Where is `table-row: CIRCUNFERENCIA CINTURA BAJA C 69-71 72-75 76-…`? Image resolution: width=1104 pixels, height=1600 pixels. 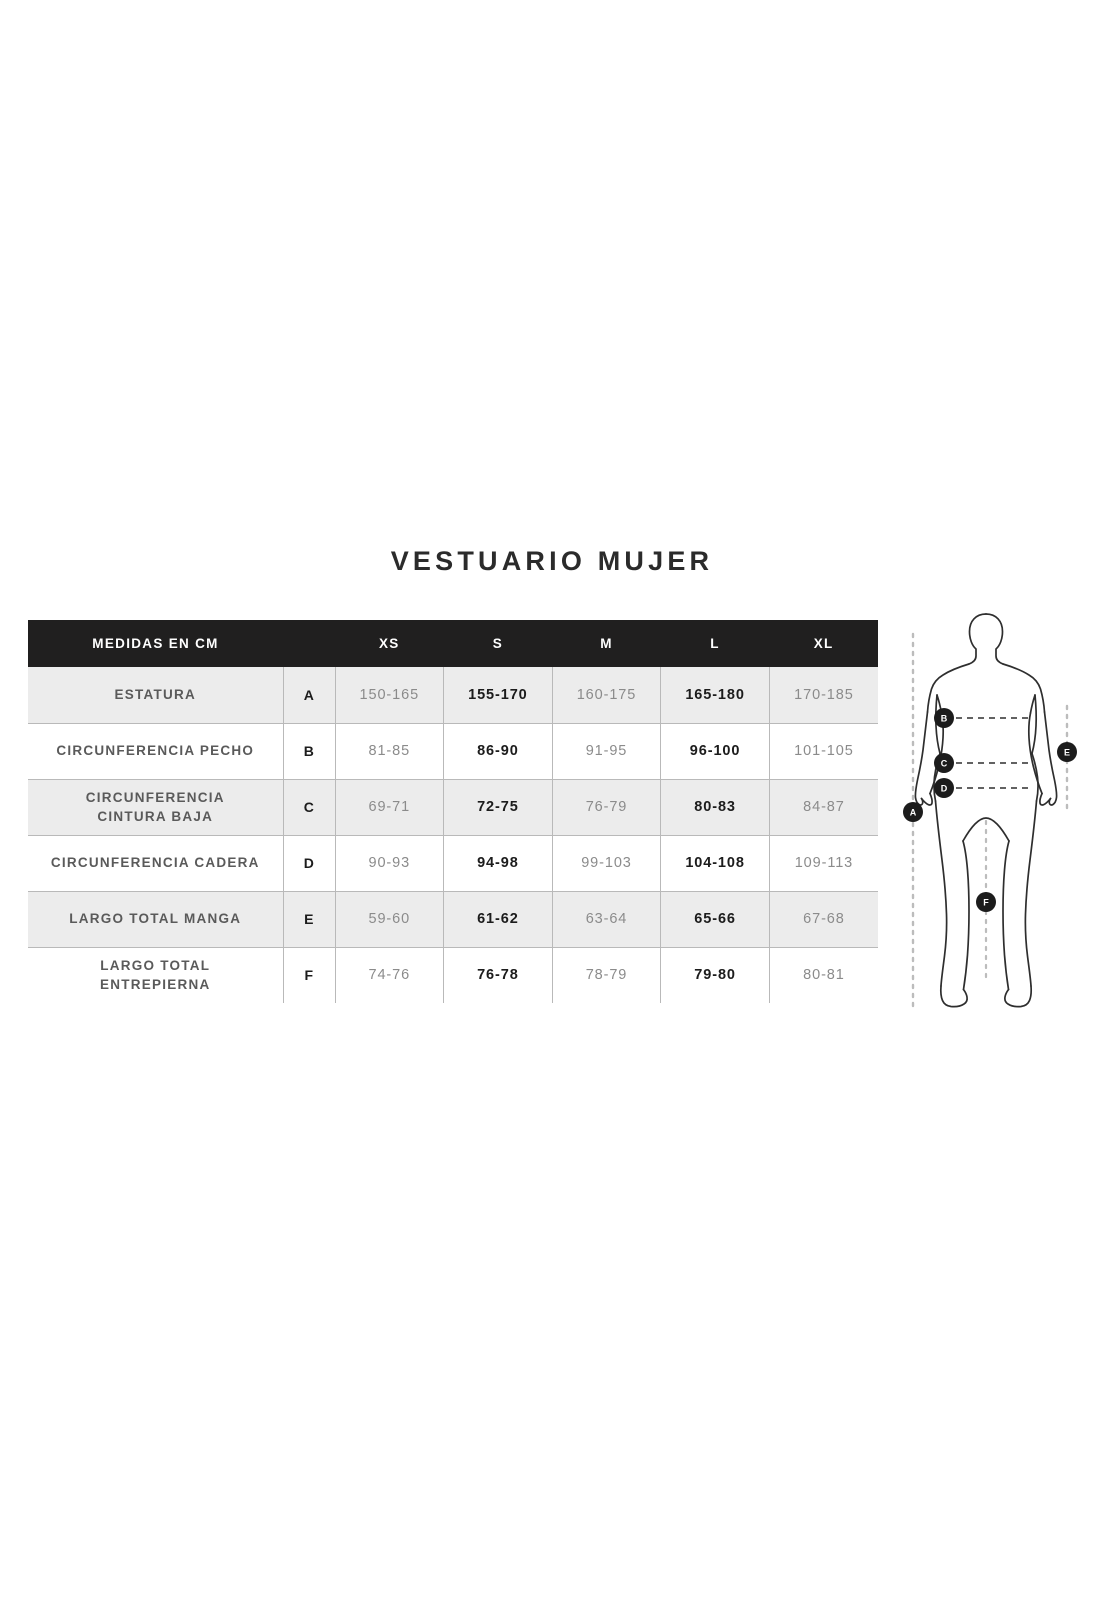
table-row: CIRCUNFERENCIA CINTURA BAJA C 69-71 72-75 76-… is located at coordinates (453, 807).